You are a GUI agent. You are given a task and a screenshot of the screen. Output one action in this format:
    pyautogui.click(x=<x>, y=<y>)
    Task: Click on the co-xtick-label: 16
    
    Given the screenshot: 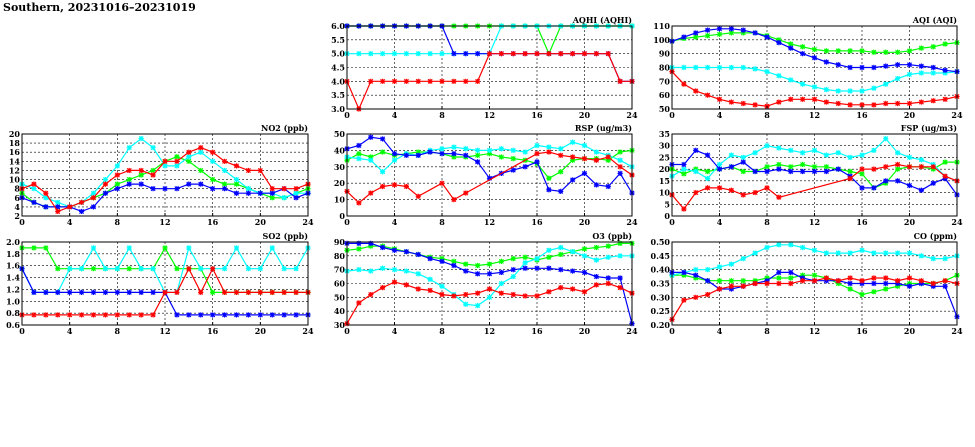 What is the action you would take?
    pyautogui.click(x=862, y=331)
    